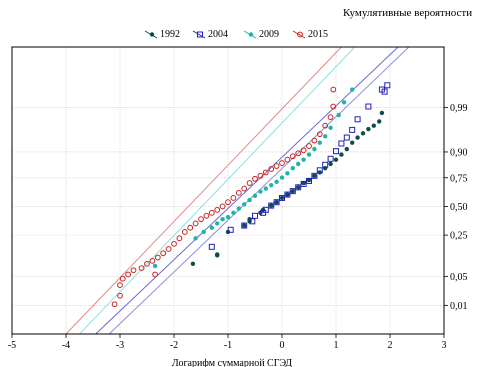 The width and height of the screenshot is (487, 367). Describe the element at coordinates (236, 34) in the screenshot. I see `legend: 1992 2004 2009 2015` at that location.